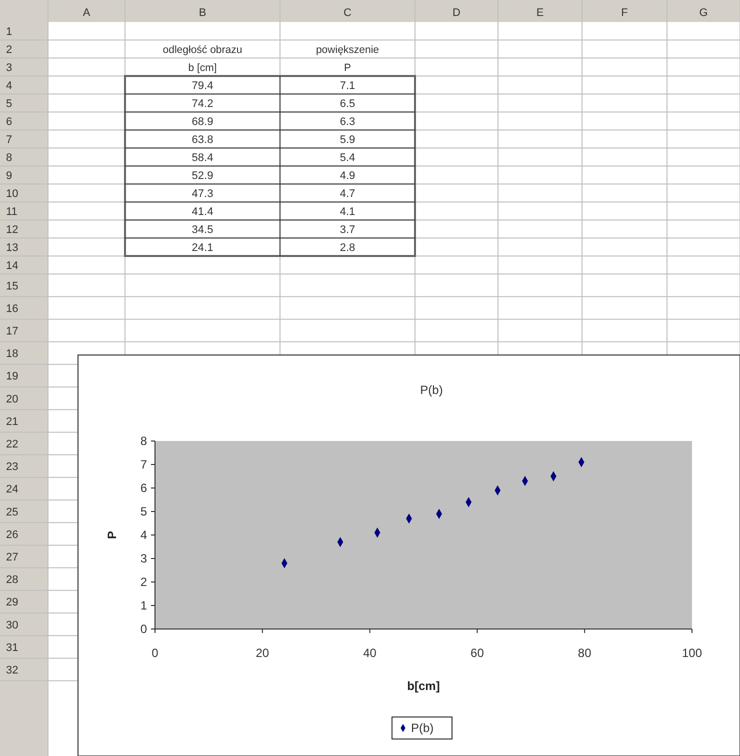  Describe the element at coordinates (202, 50) in the screenshot. I see `text: odległość obrazu` at that location.